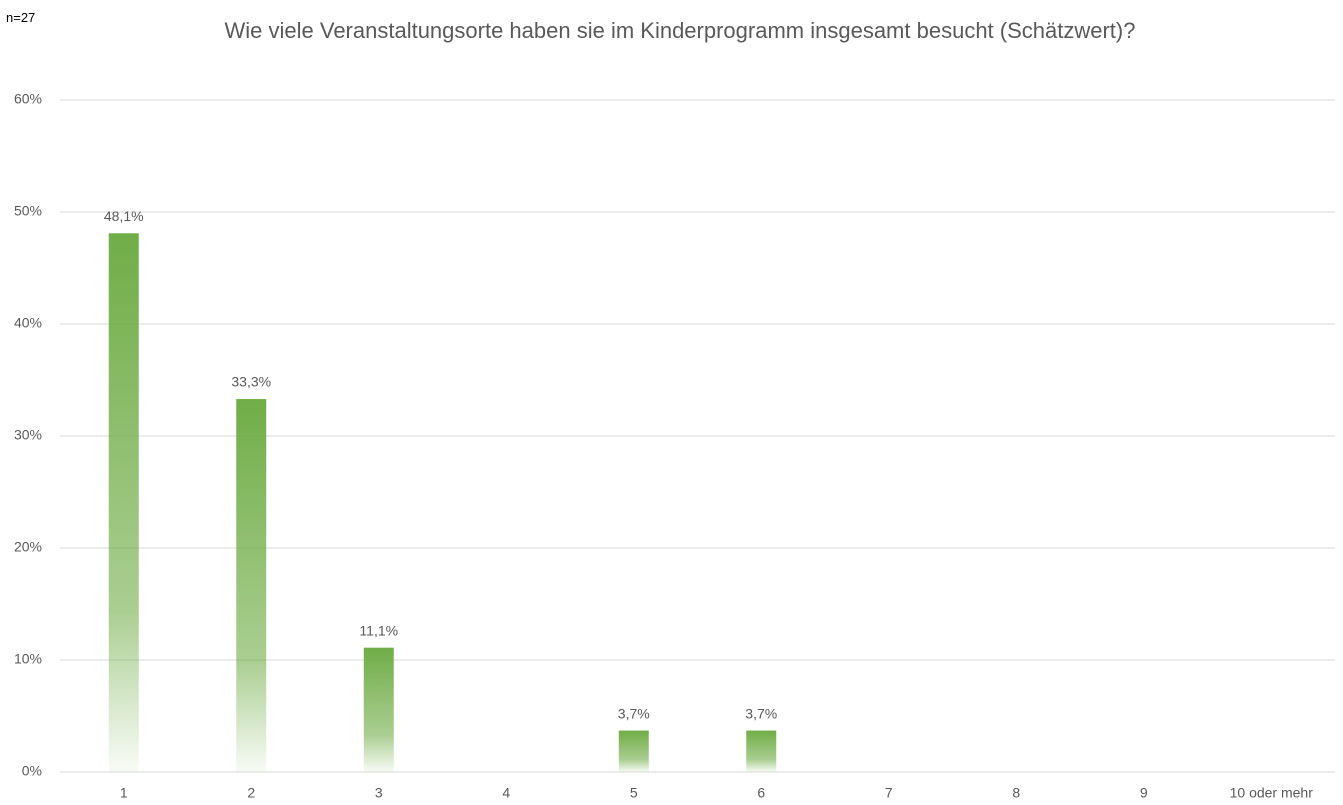 This screenshot has width=1343, height=805. What do you see at coordinates (28, 211) in the screenshot?
I see `y-tick-label: 50%` at bounding box center [28, 211].